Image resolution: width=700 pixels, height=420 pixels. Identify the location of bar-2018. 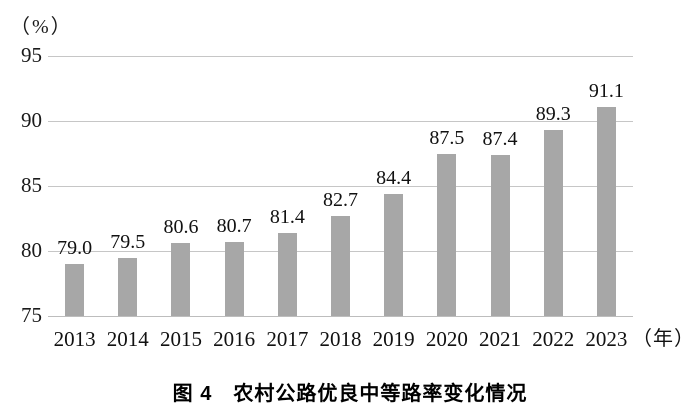
(340, 265).